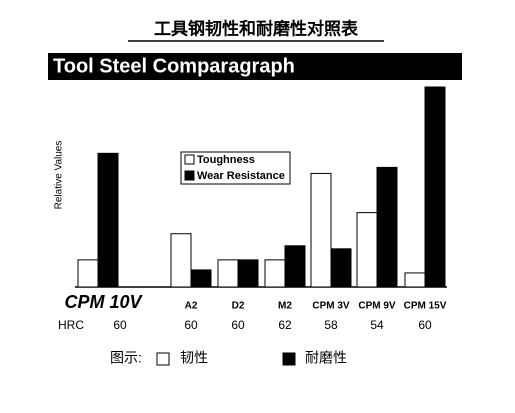 The image size is (515, 413). What do you see at coordinates (331, 325) in the screenshot?
I see `hrc-value: 58` at bounding box center [331, 325].